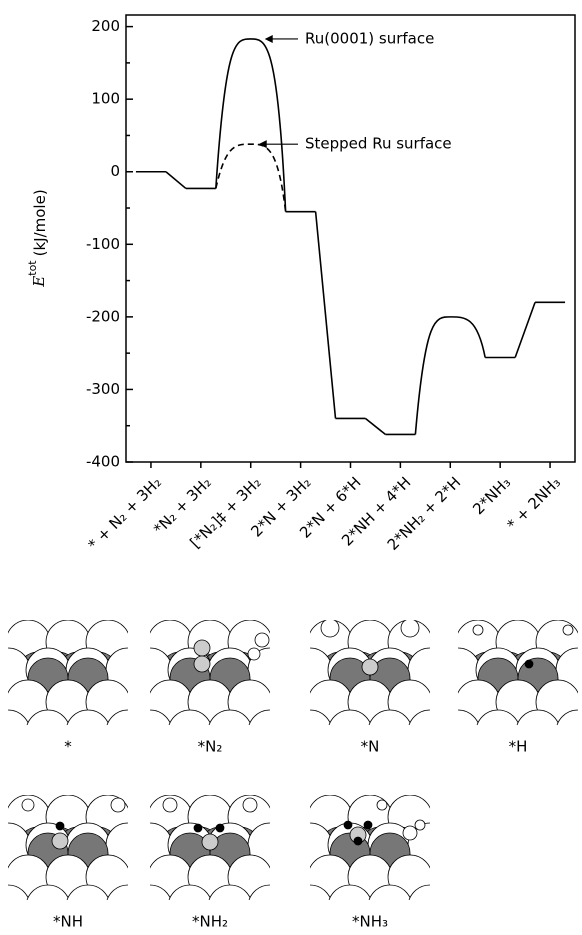  Describe the element at coordinates (103, 316) in the screenshot. I see `y-tick-label: -200` at that location.